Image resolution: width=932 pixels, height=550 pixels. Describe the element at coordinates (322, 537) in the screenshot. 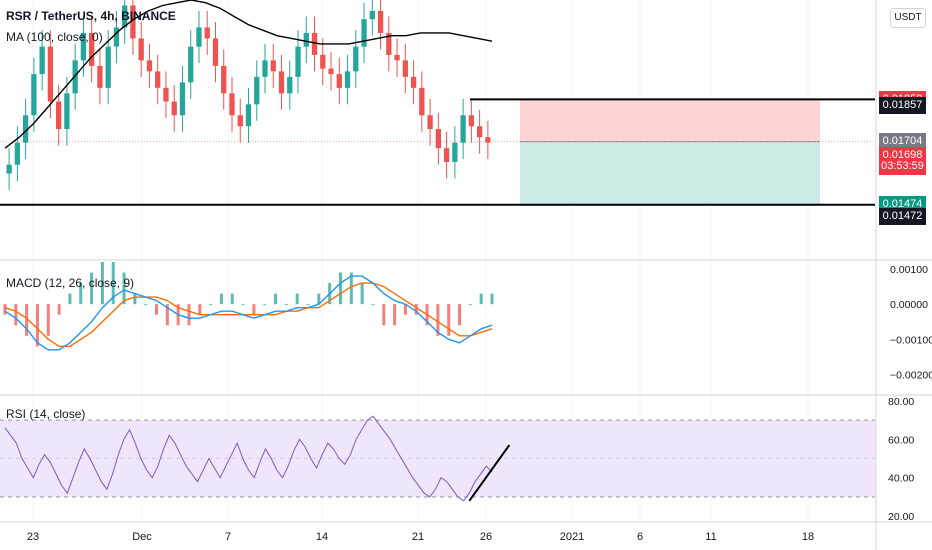

I see `time-axis-label: 14` at that location.